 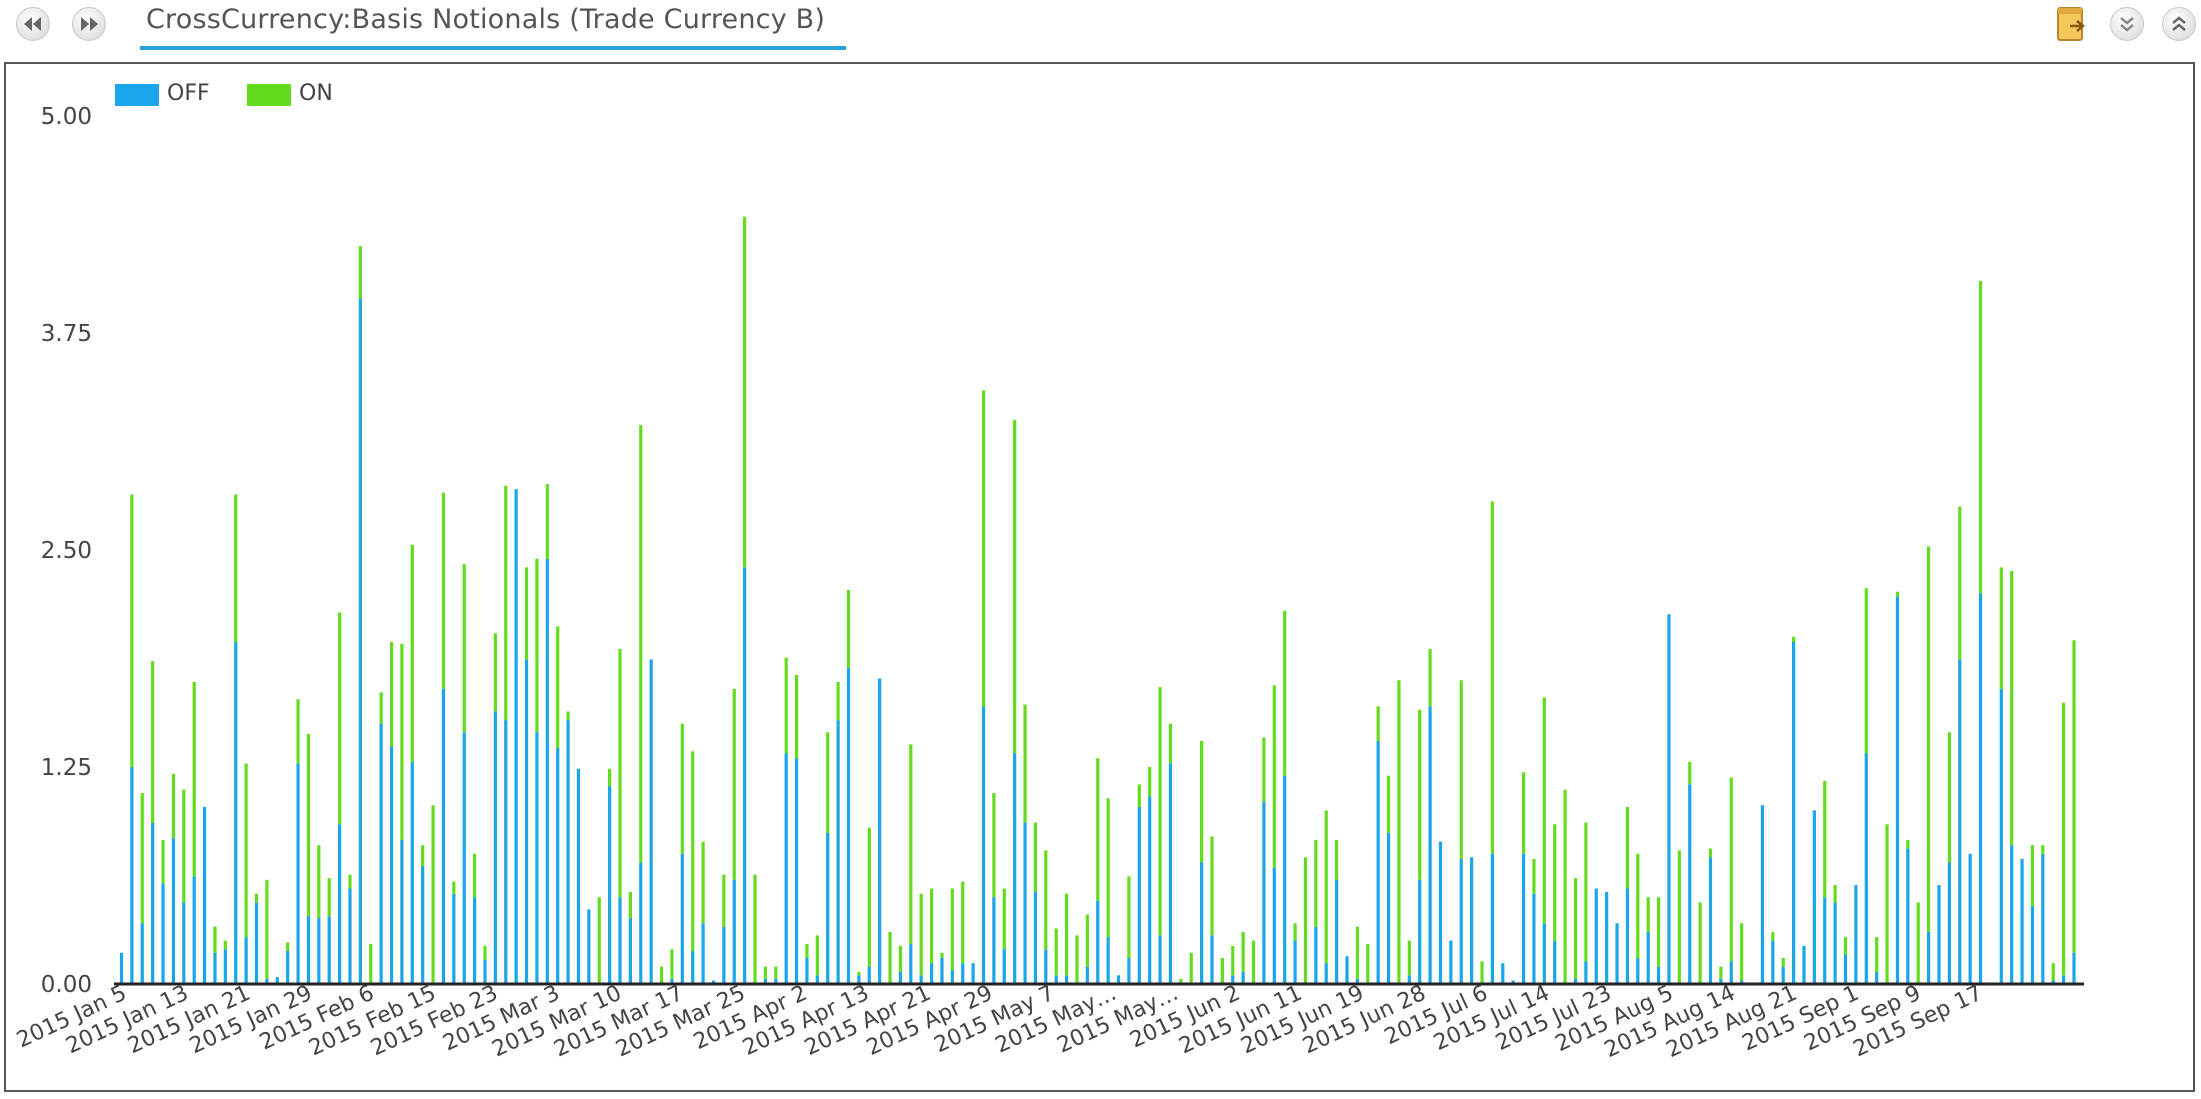 What do you see at coordinates (89, 24) in the screenshot?
I see `forward-button` at bounding box center [89, 24].